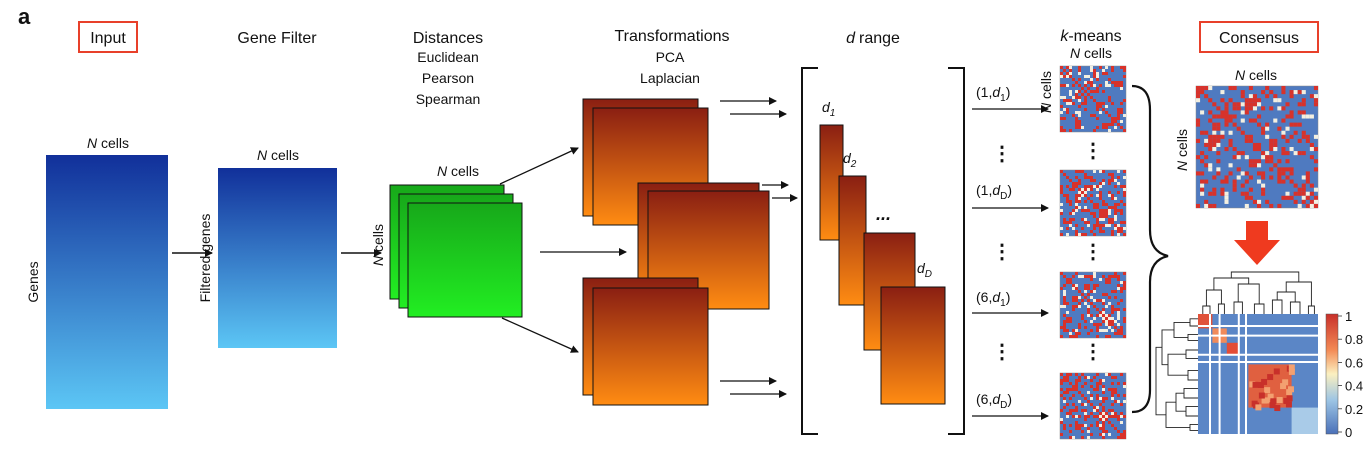 The image size is (1370, 454). I want to click on filter-ncells-label: N cells, so click(278, 155).